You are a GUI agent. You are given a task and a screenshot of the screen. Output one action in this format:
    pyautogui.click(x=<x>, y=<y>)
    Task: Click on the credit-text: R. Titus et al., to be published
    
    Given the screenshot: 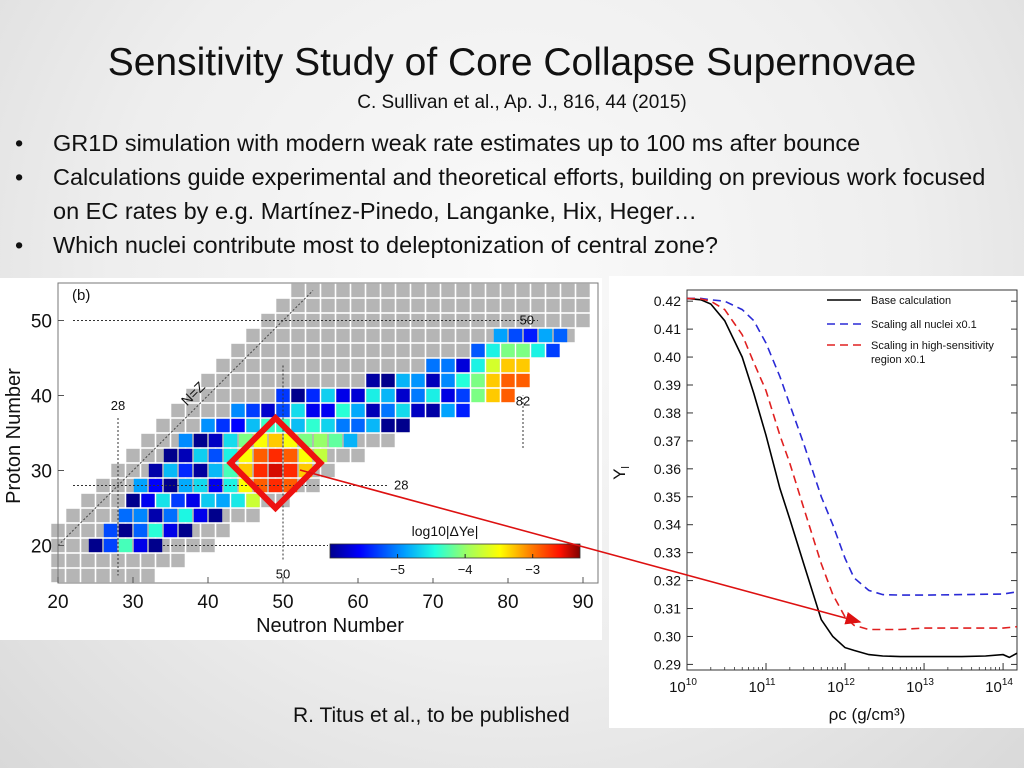 What is the action you would take?
    pyautogui.click(x=431, y=715)
    